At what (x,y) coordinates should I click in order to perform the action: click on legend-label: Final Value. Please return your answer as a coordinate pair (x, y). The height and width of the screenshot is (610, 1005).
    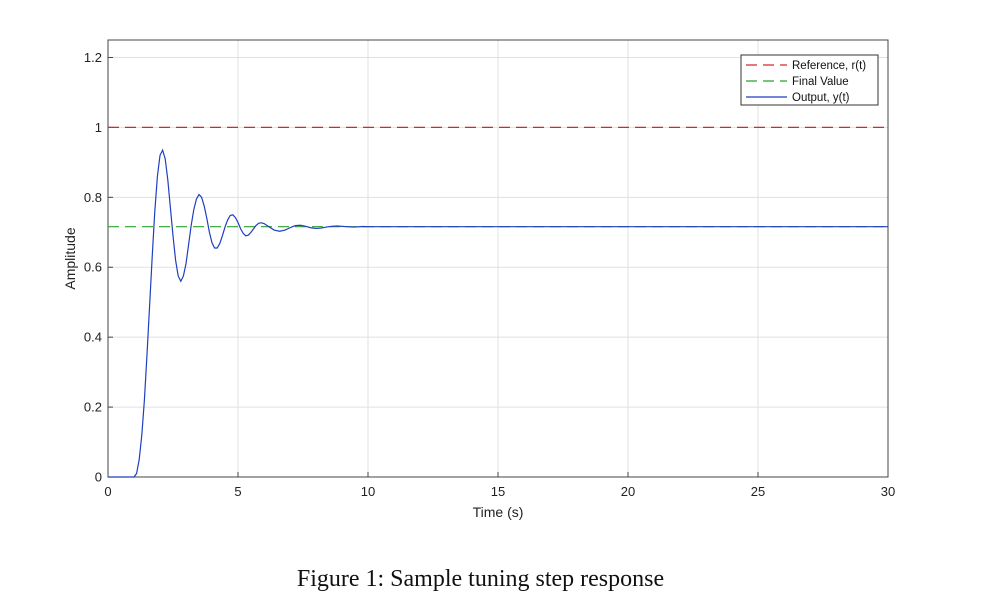
    Looking at the image, I should click on (820, 82).